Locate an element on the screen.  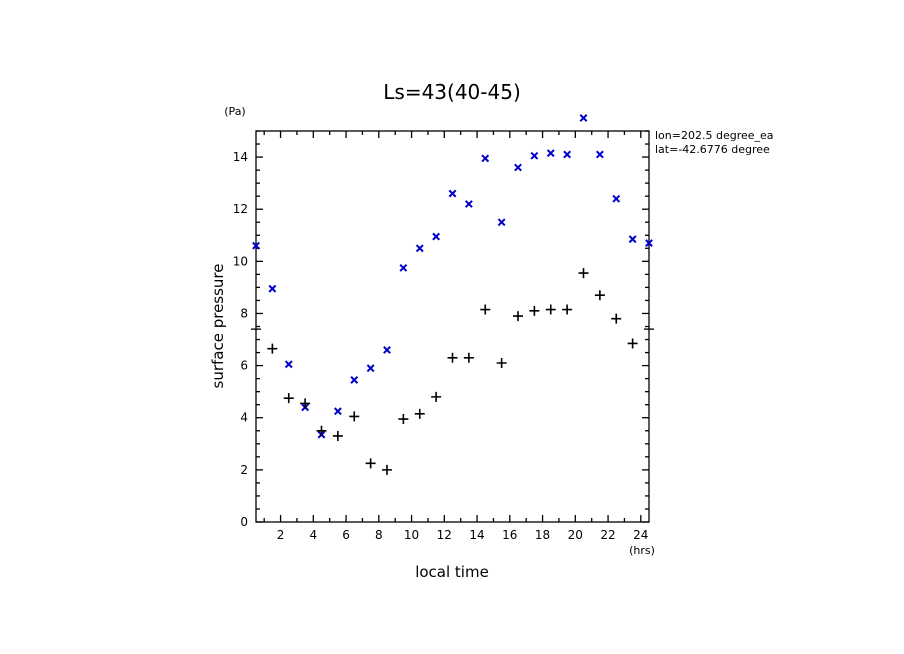
x-tick-label: 16 is located at coordinates (509, 535).